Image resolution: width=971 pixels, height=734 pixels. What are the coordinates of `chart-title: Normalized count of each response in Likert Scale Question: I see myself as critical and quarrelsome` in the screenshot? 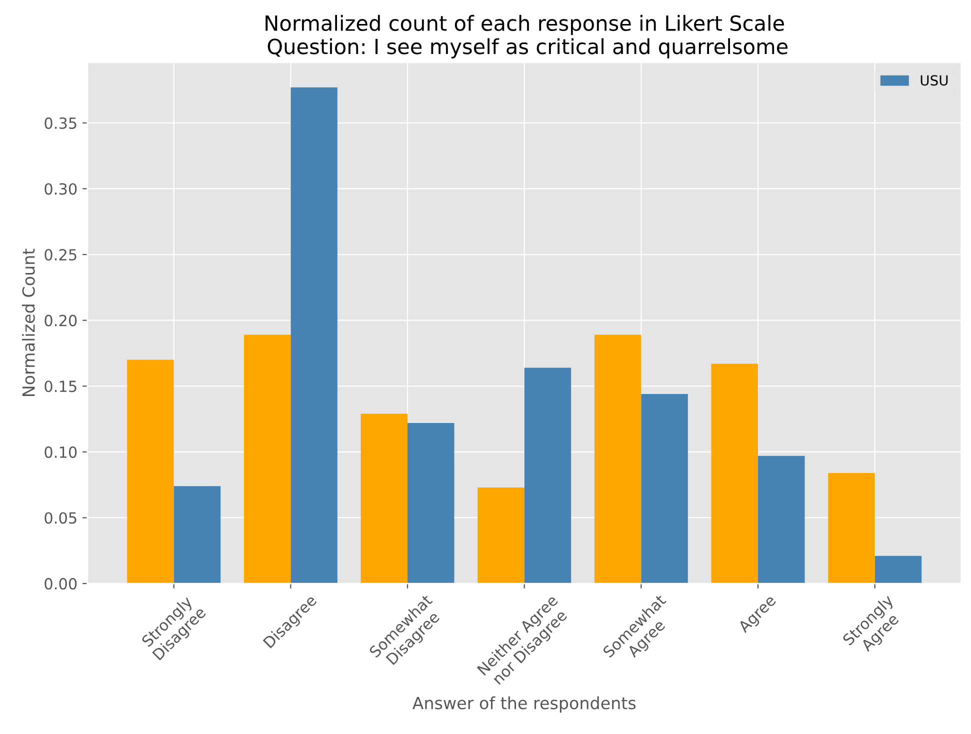 It's located at (527, 36).